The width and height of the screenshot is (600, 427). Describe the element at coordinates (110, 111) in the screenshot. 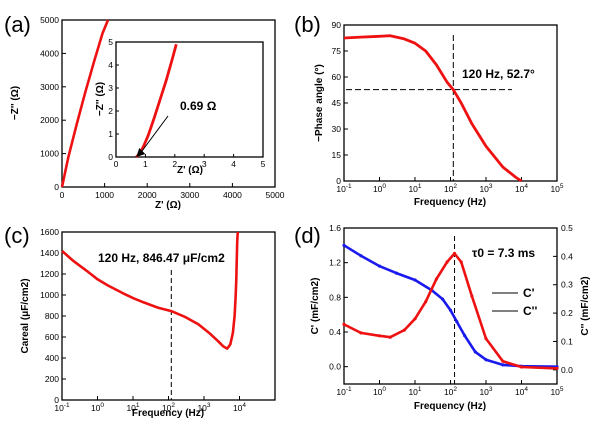

I see `inset-y-tick-label: 2` at that location.